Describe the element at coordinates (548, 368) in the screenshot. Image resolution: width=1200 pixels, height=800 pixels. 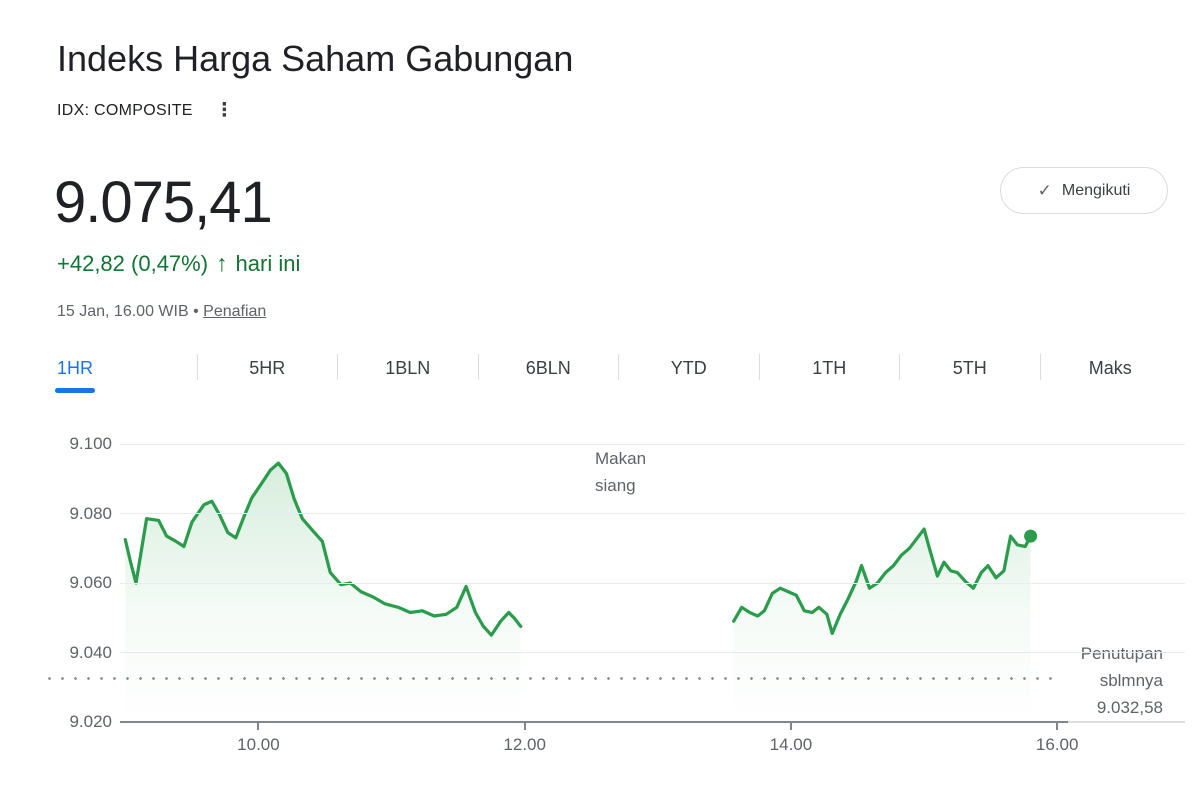
I see `tab-6bln: 6BLN` at that location.